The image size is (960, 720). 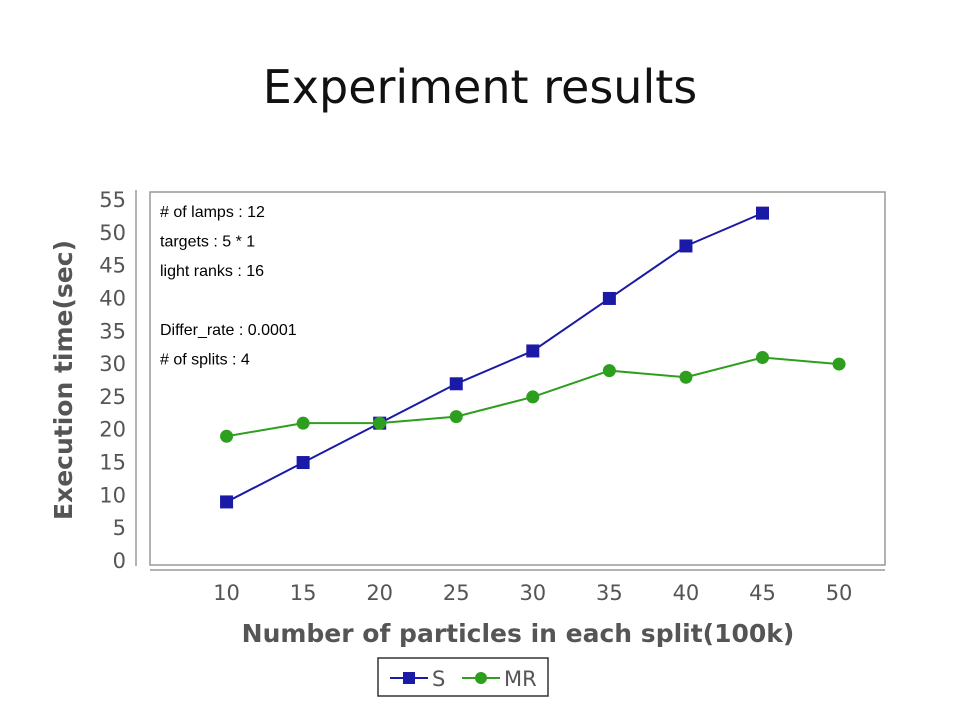 I want to click on x-tick-label: 40, so click(x=686, y=593).